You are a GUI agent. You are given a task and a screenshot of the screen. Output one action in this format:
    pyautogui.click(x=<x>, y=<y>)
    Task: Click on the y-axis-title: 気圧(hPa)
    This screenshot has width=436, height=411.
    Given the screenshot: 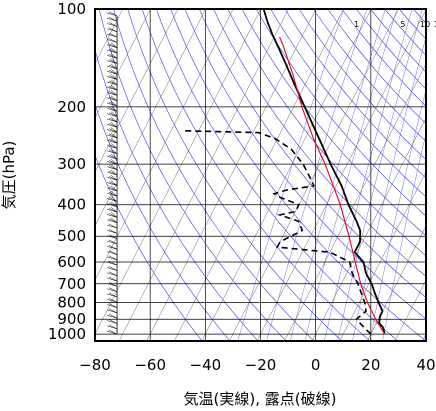 What is the action you would take?
    pyautogui.click(x=9, y=175)
    